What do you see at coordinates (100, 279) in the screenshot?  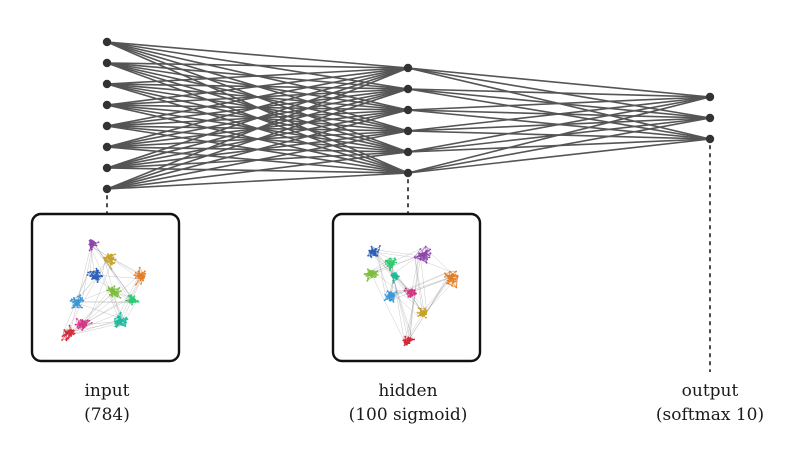 I see `input-embedding-link` at bounding box center [100, 279].